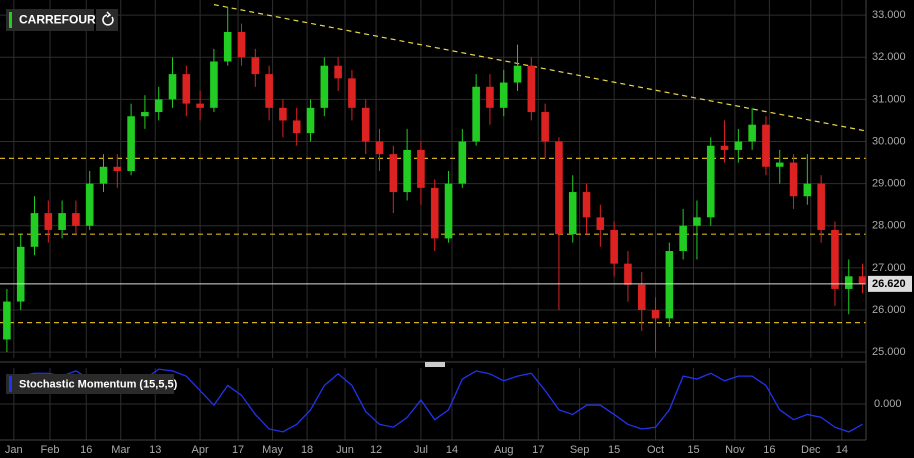 This screenshot has height=458, width=914. I want to click on y-tick-label: 32.000, so click(889, 57).